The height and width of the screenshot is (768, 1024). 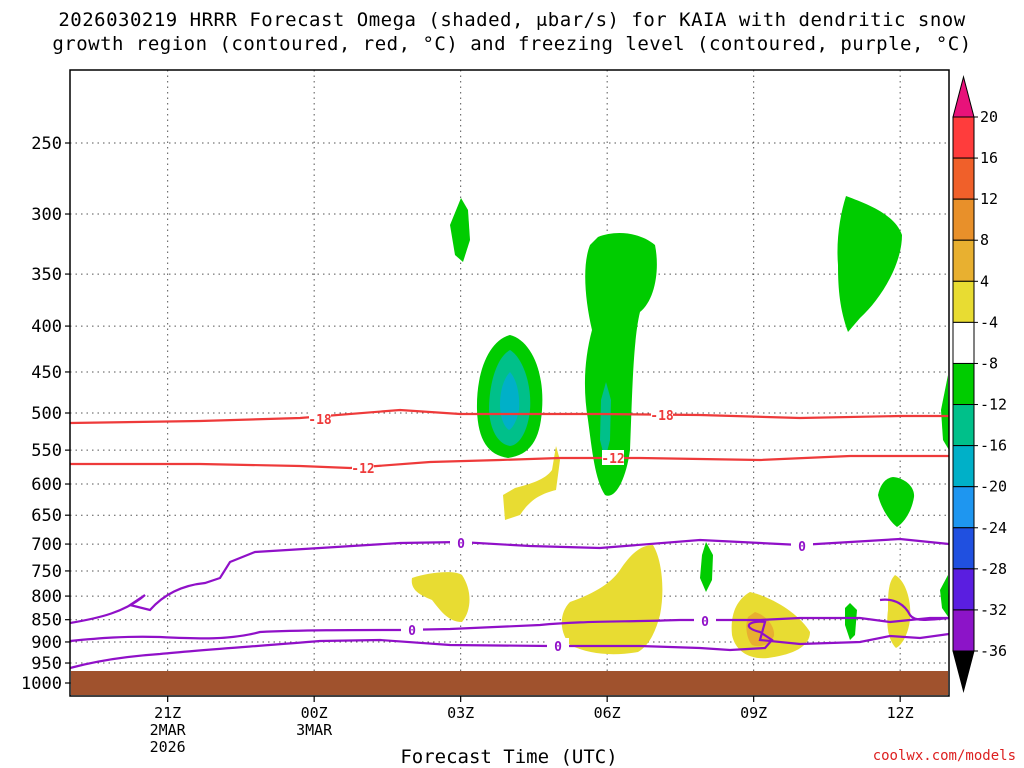 What do you see at coordinates (510, 401) in the screenshot?
I see `omega-region-4z-peak` at bounding box center [510, 401].